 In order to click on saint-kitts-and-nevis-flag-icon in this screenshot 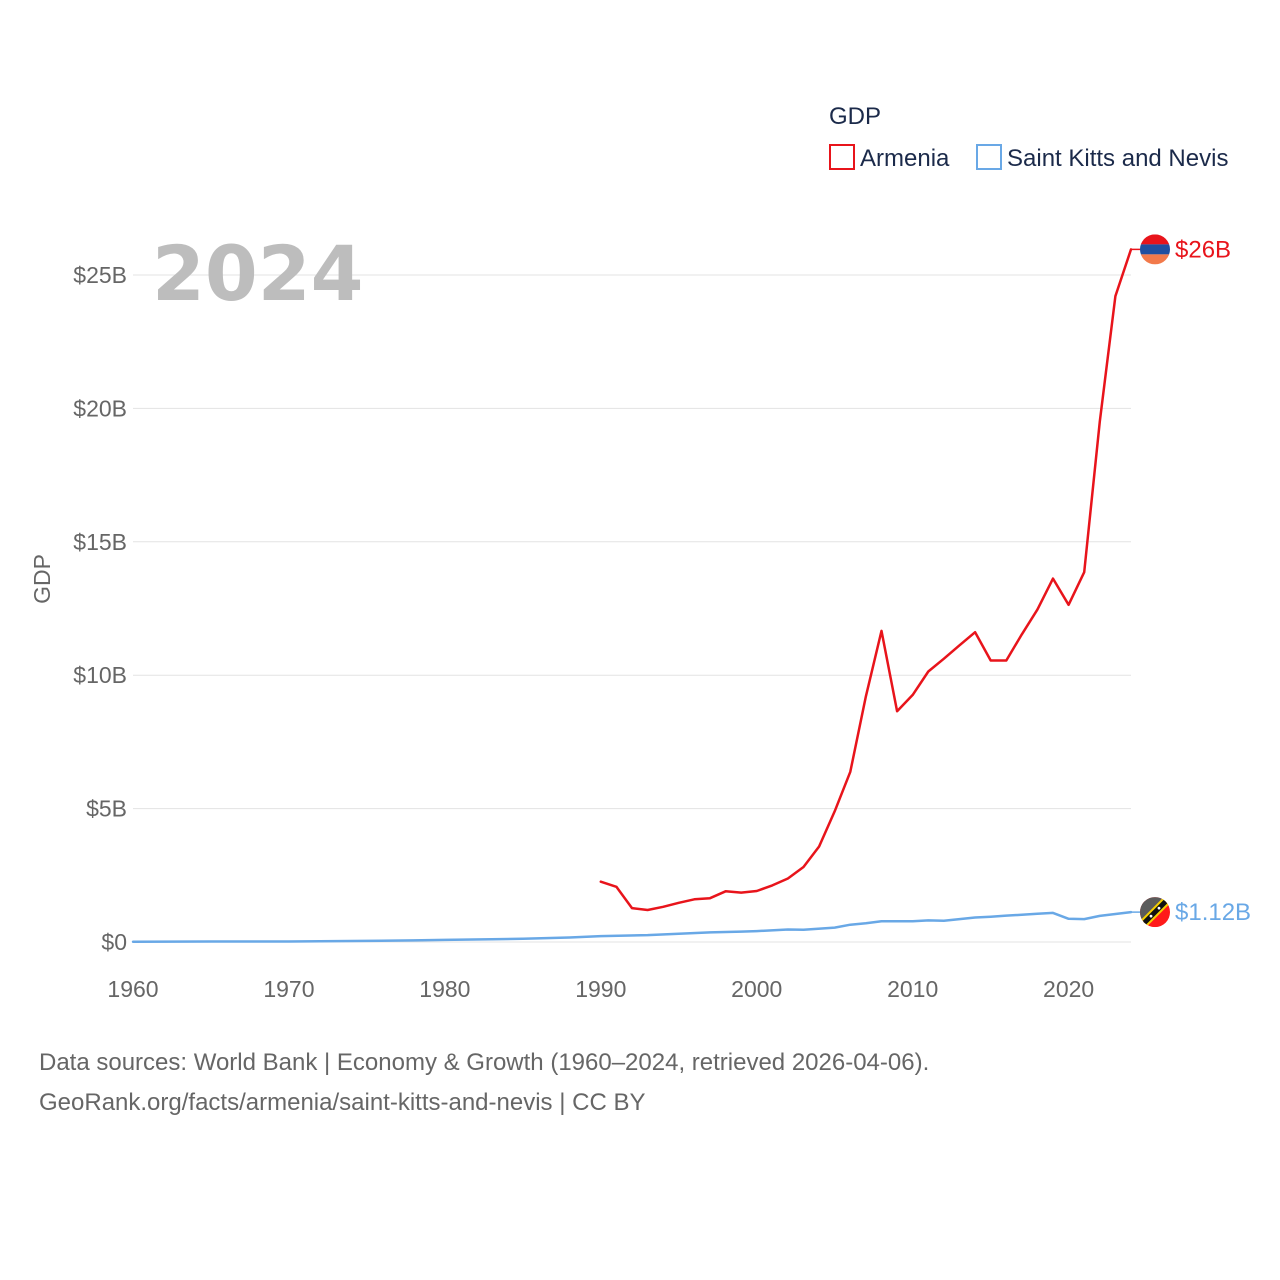, I will do `click(1155, 912)`.